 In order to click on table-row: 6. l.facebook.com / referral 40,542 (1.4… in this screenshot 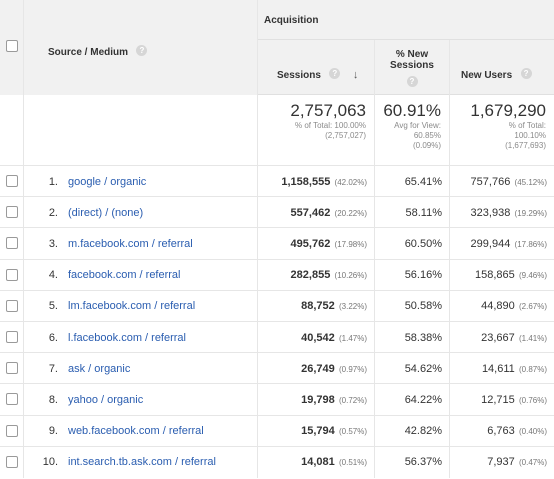, I will do `click(277, 337)`.